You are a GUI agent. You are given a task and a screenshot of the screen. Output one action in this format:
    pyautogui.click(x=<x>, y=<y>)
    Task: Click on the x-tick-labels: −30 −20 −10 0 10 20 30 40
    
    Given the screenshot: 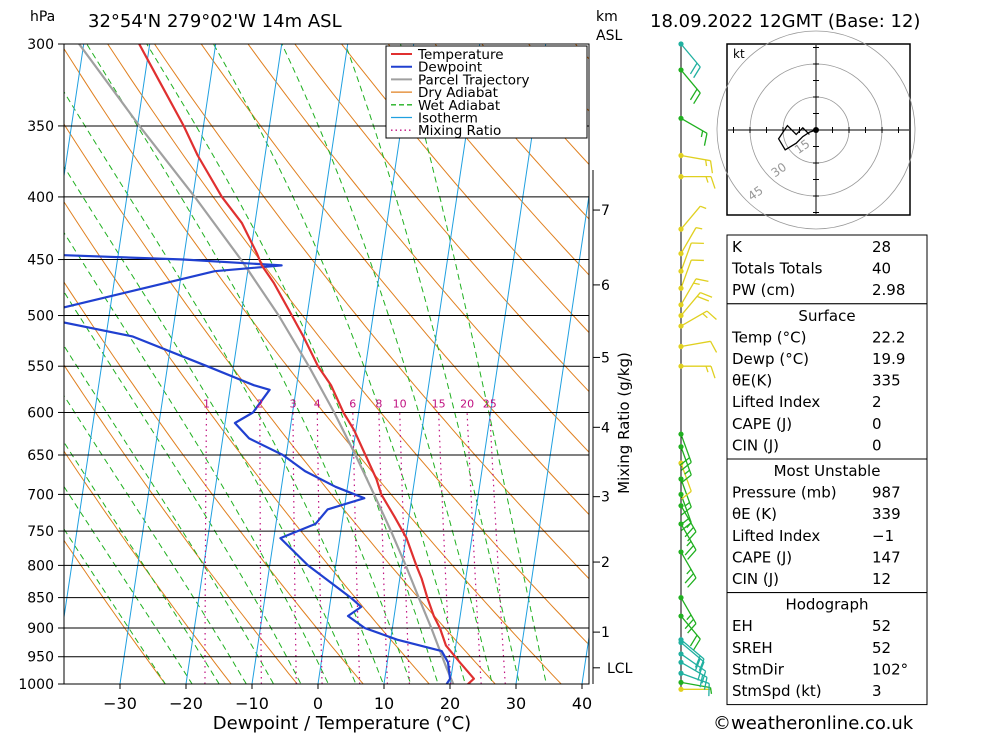 What is the action you would take?
    pyautogui.click(x=347, y=698)
    